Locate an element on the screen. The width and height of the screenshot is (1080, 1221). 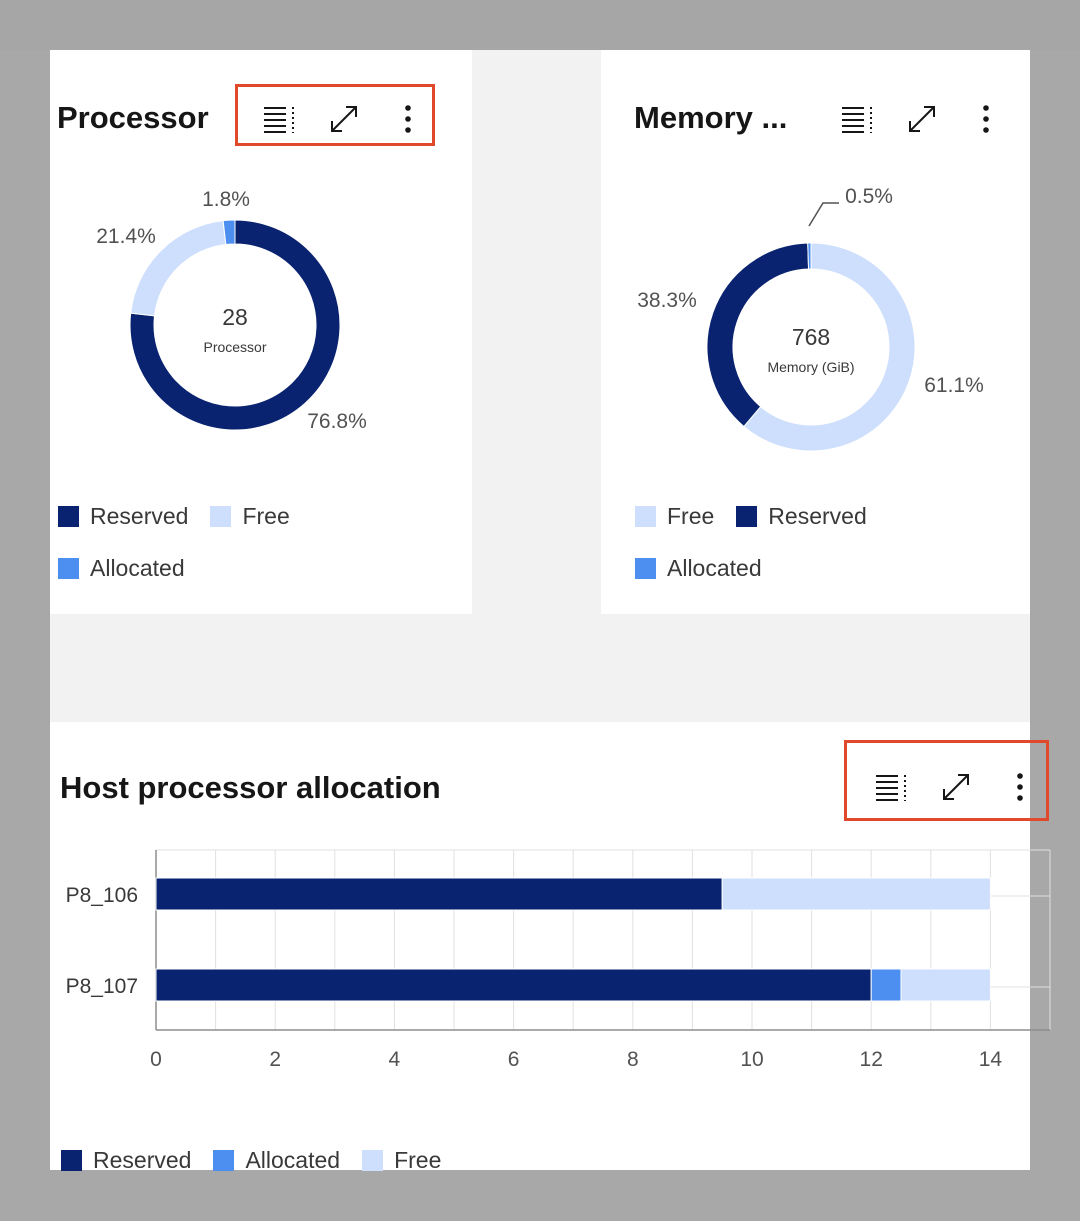
memory-slice-label-free: 61.1% is located at coordinates (954, 385).